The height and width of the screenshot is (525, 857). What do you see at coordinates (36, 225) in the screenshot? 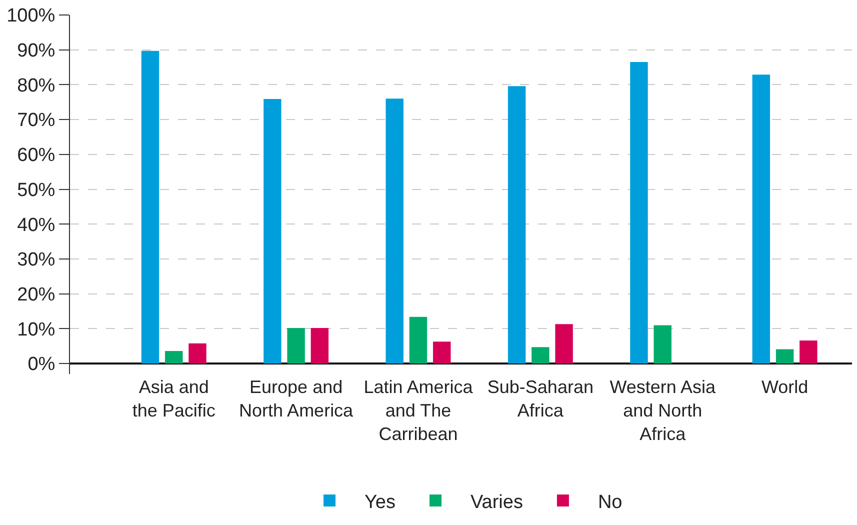
I see `y-tick-label: 40%` at bounding box center [36, 225].